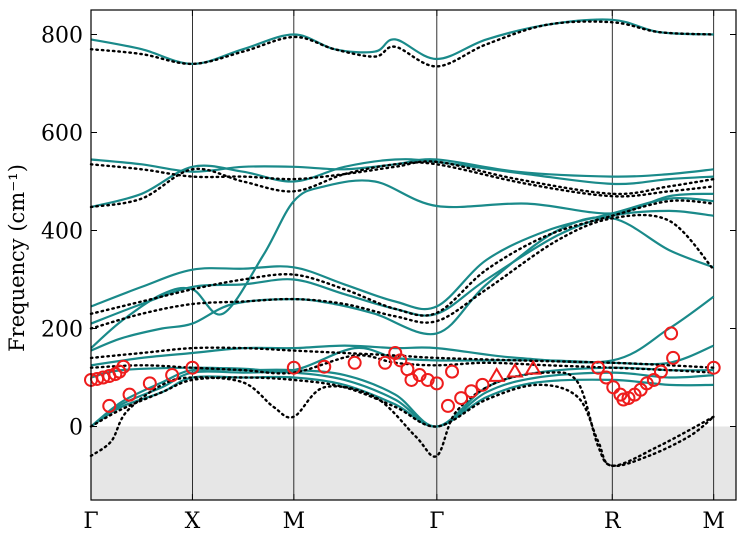  Describe the element at coordinates (62, 134) in the screenshot. I see `y-tick-label: 600` at that location.